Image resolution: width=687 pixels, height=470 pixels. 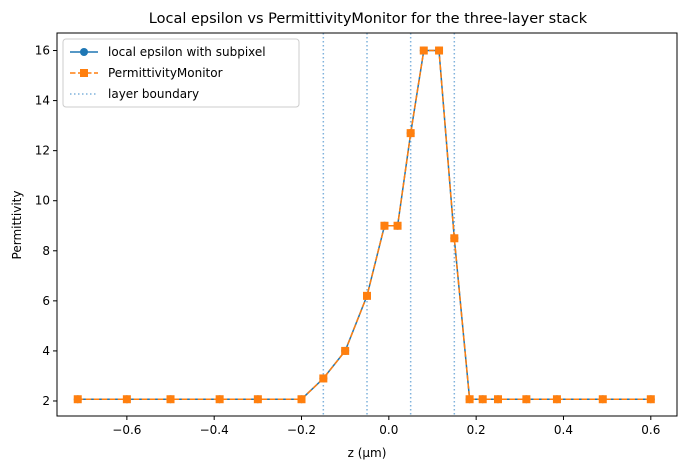 What do you see at coordinates (46, 401) in the screenshot?
I see `y-tick-label-0: 2` at bounding box center [46, 401].